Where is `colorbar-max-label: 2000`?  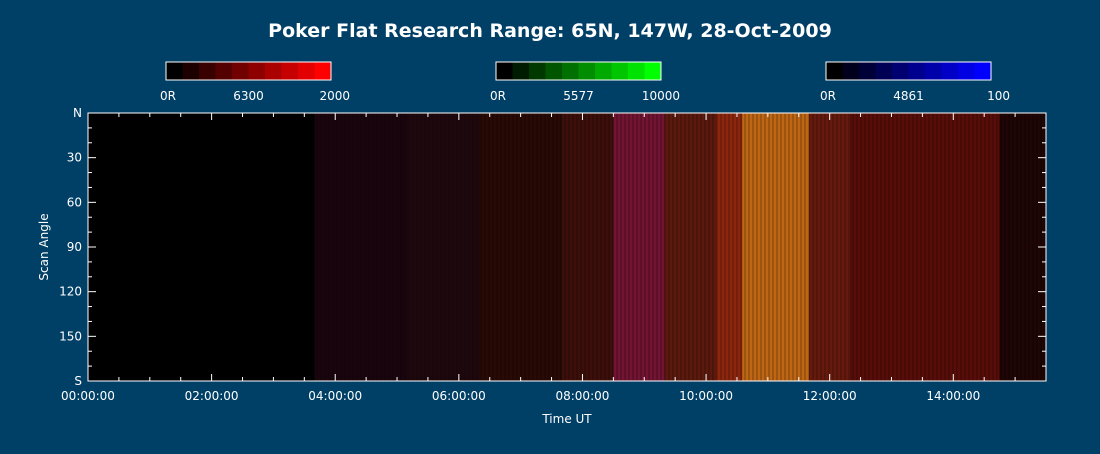 colorbar-max-label: 2000 is located at coordinates (334, 96).